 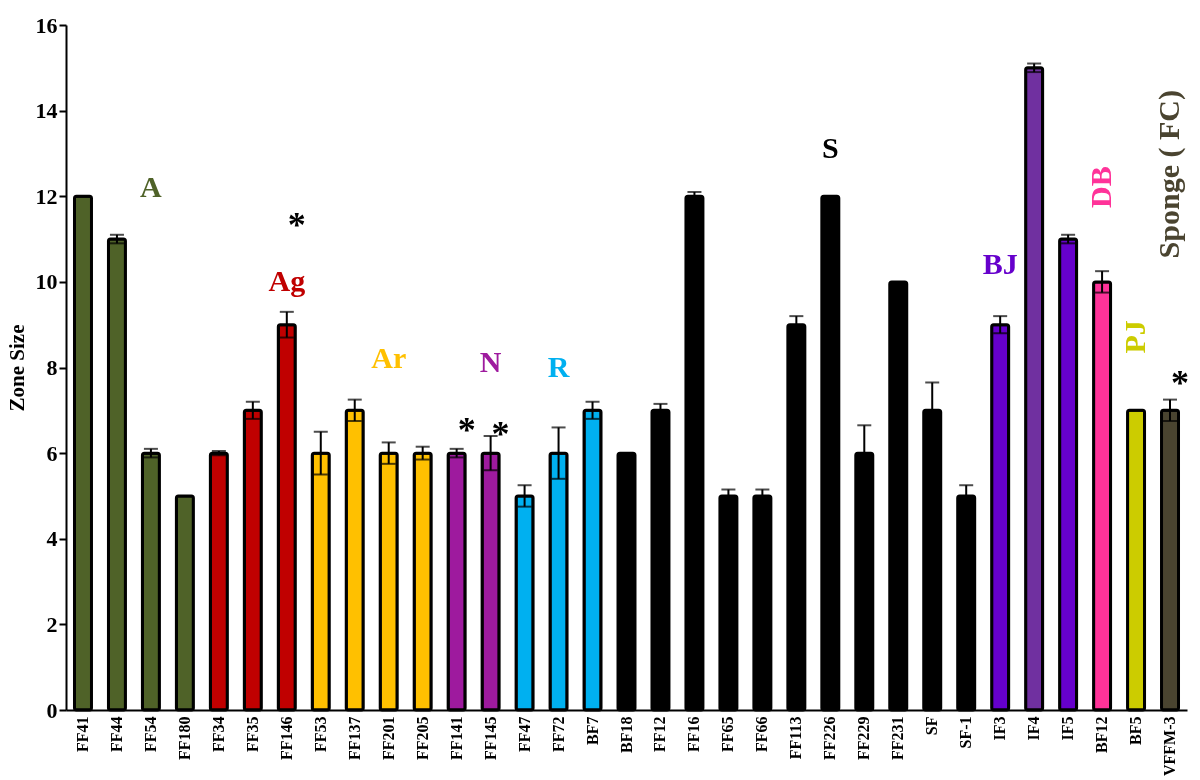 I want to click on x-tick-label: FF53, so click(x=320, y=734).